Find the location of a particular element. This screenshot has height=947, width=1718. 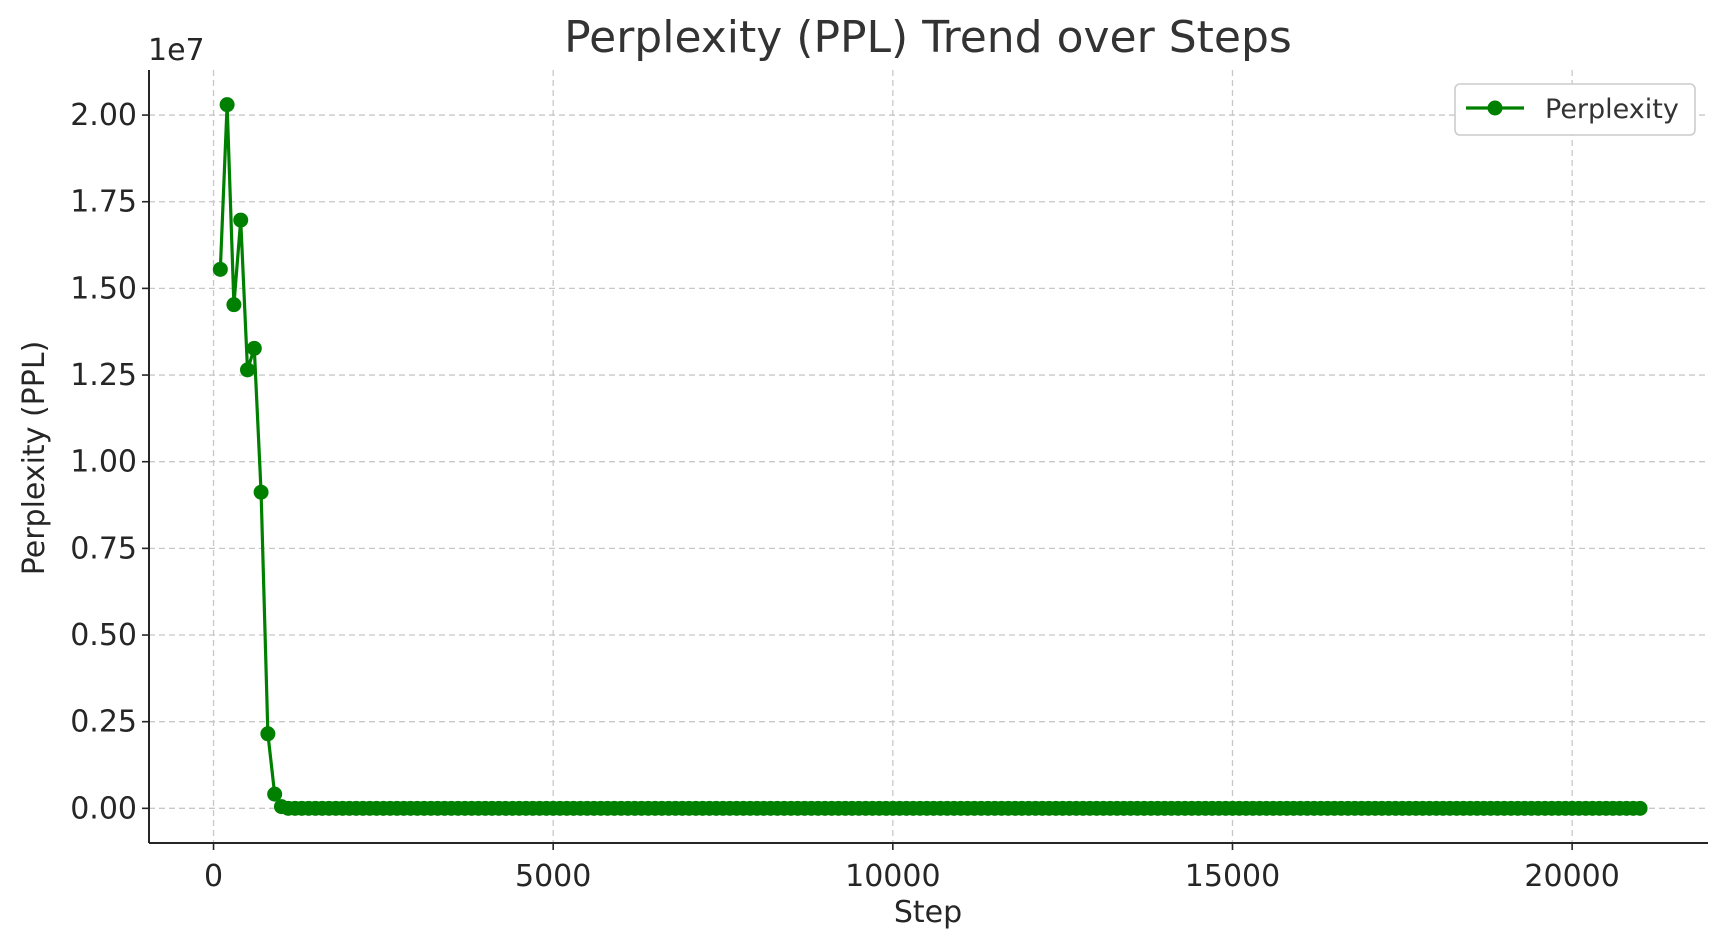

y-tick-label: 2.00 is located at coordinates (103, 115).